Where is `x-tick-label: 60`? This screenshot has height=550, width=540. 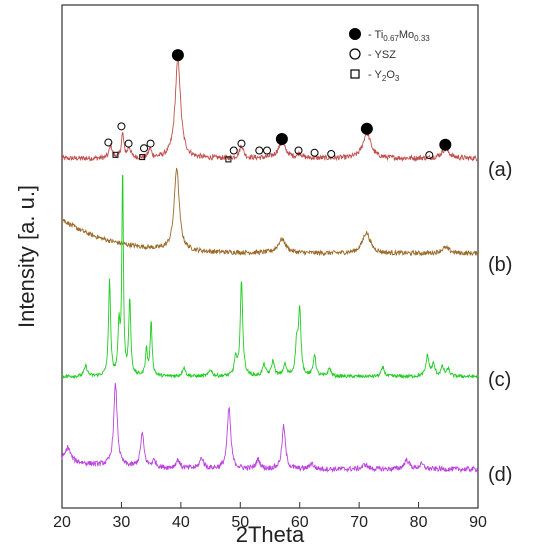 x-tick-label: 60 is located at coordinates (300, 522).